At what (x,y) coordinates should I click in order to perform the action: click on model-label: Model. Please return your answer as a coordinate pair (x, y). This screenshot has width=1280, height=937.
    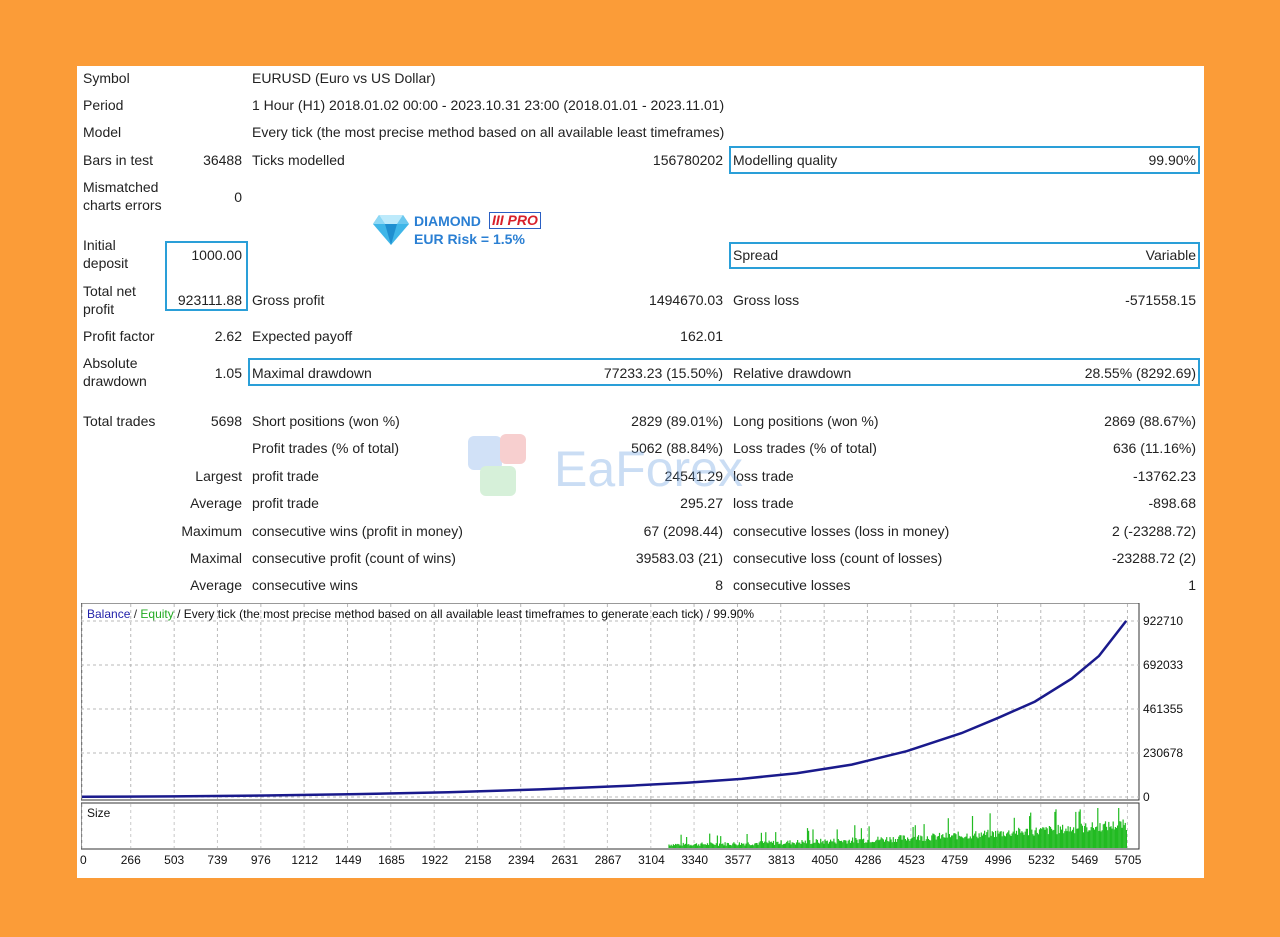
    Looking at the image, I should click on (102, 132).